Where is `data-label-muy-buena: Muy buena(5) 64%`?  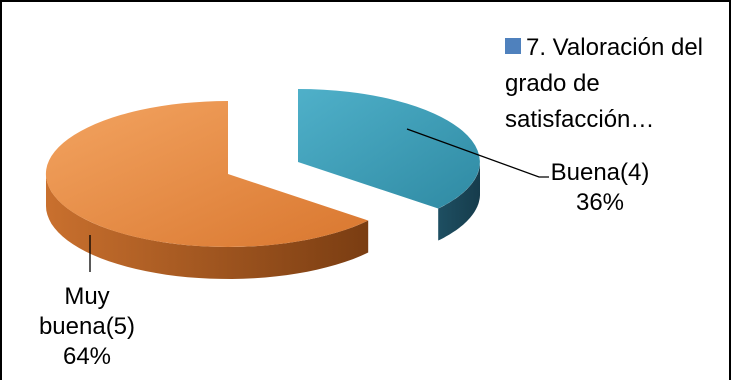
data-label-muy-buena: Muy buena(5) 64% is located at coordinates (87, 326).